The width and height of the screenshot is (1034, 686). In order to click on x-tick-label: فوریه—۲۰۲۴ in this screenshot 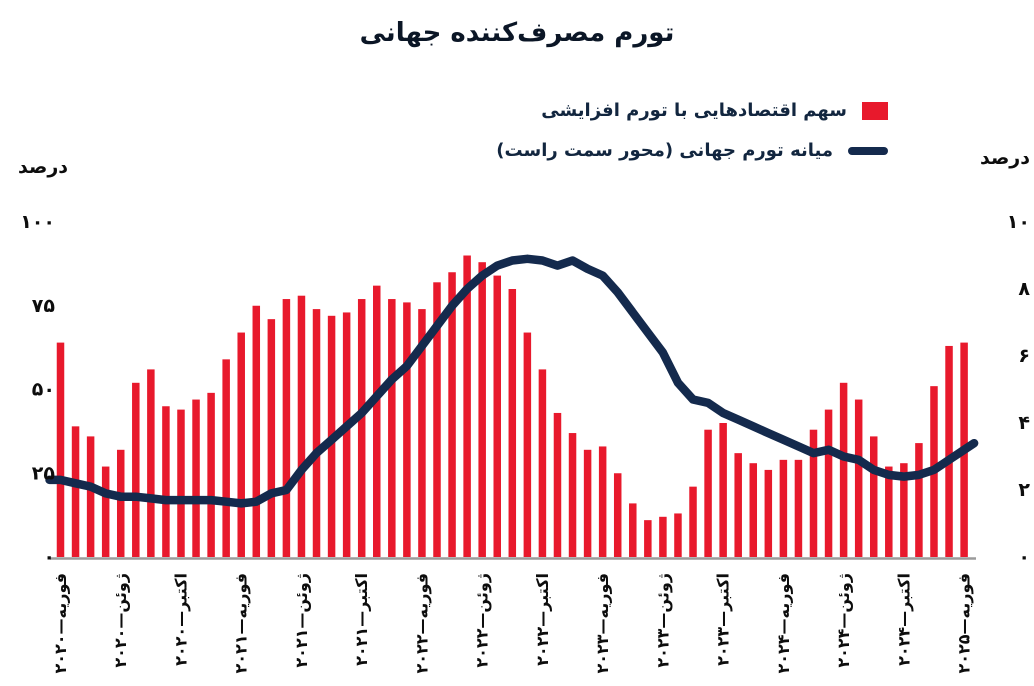, I will do `click(783, 623)`.